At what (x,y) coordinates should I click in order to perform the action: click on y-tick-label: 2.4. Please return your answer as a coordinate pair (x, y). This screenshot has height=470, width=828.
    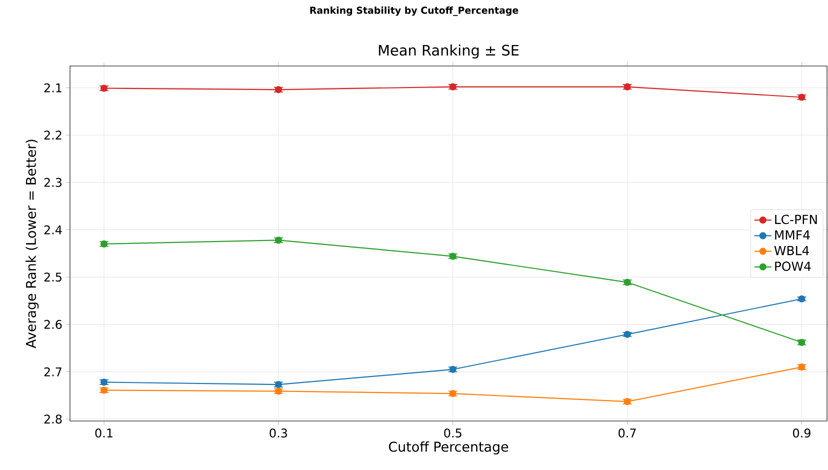
    Looking at the image, I should click on (53, 229).